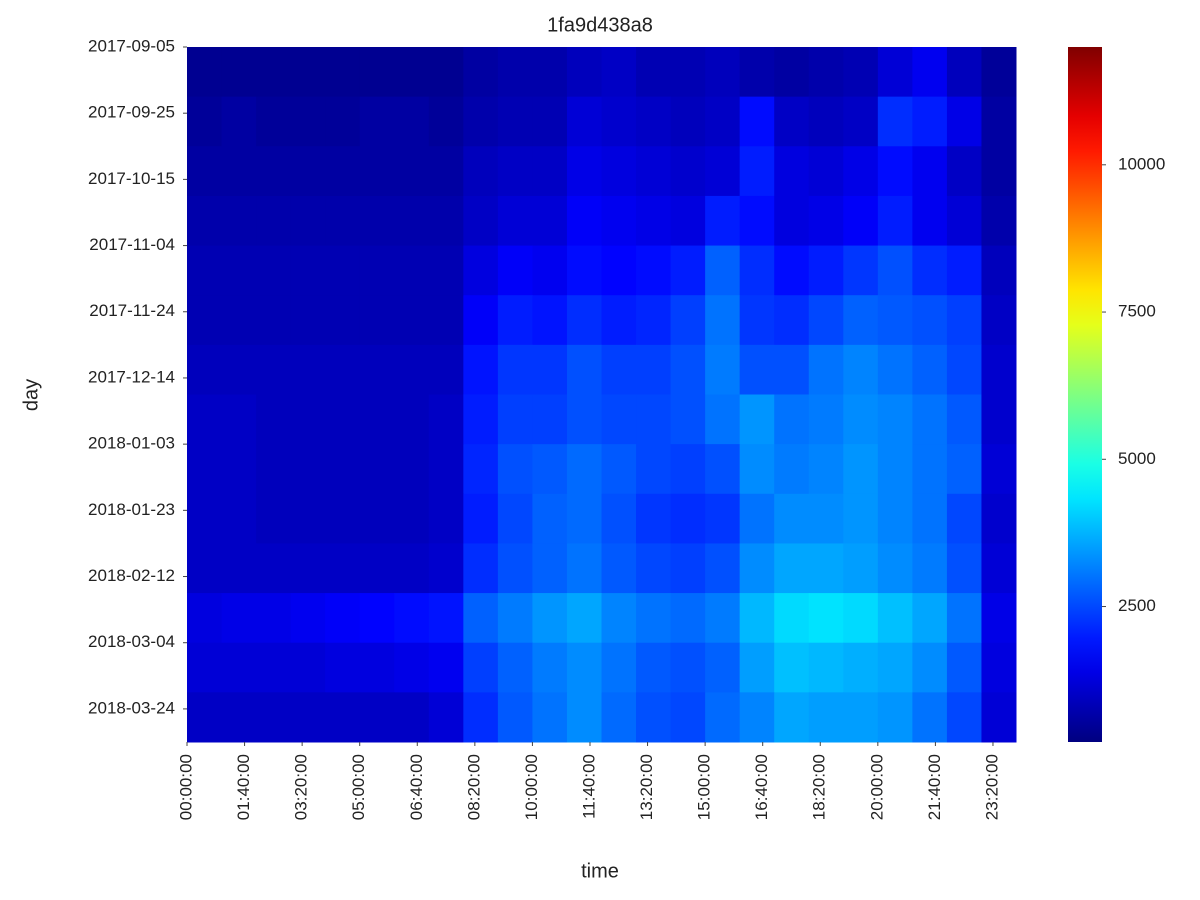 This screenshot has width=1200, height=900. I want to click on x-tick-label: 11:40:00, so click(588, 786).